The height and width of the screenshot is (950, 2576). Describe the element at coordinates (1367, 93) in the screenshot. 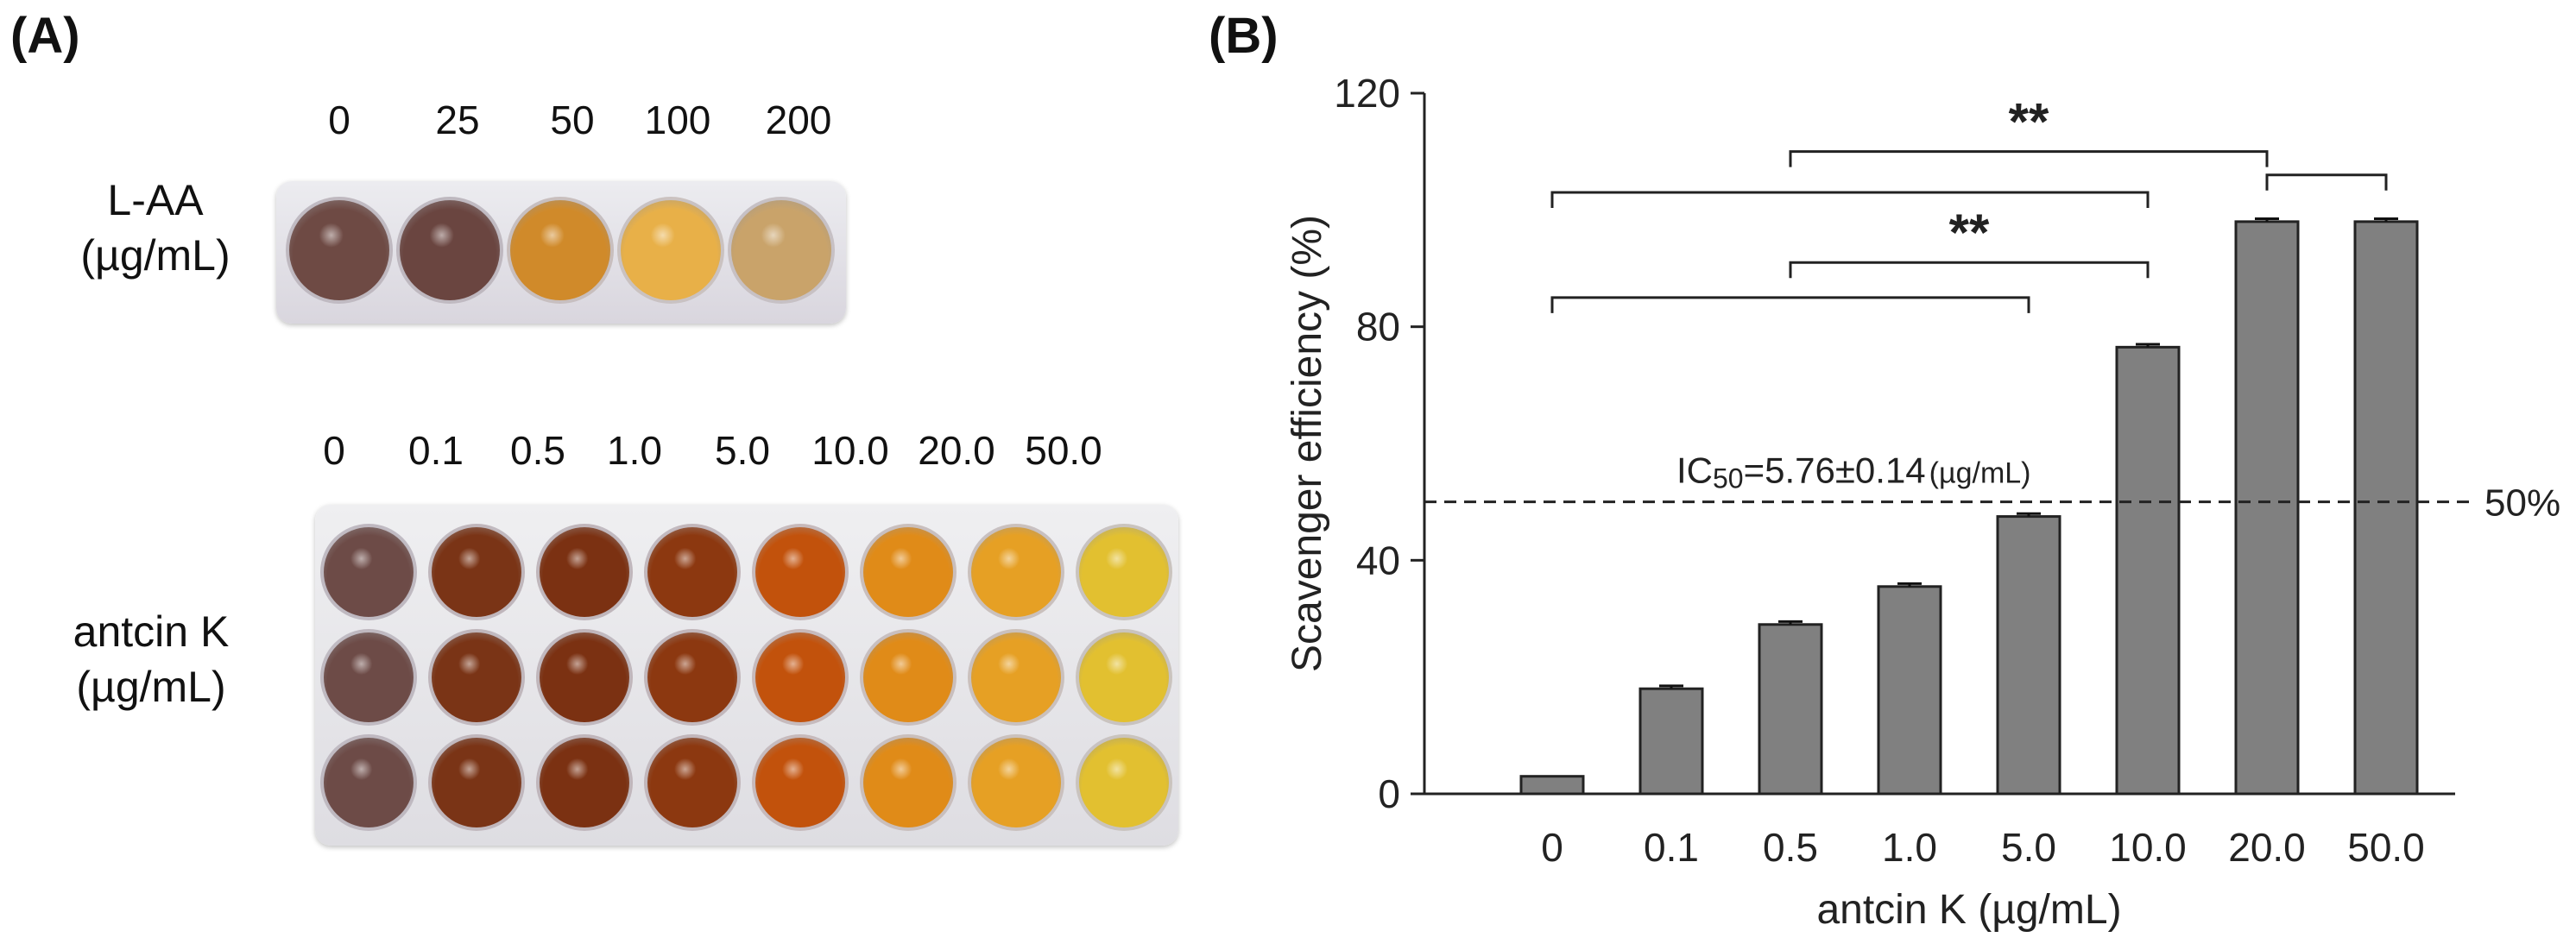

I see `y-tick-label: 120` at that location.